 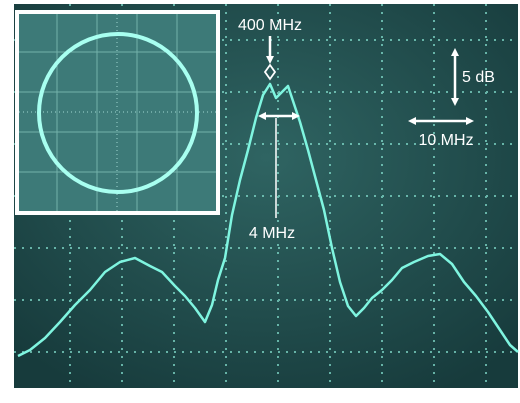 What do you see at coordinates (445, 140) in the screenshot?
I see `horizontal-scale-label: 10 MHz` at bounding box center [445, 140].